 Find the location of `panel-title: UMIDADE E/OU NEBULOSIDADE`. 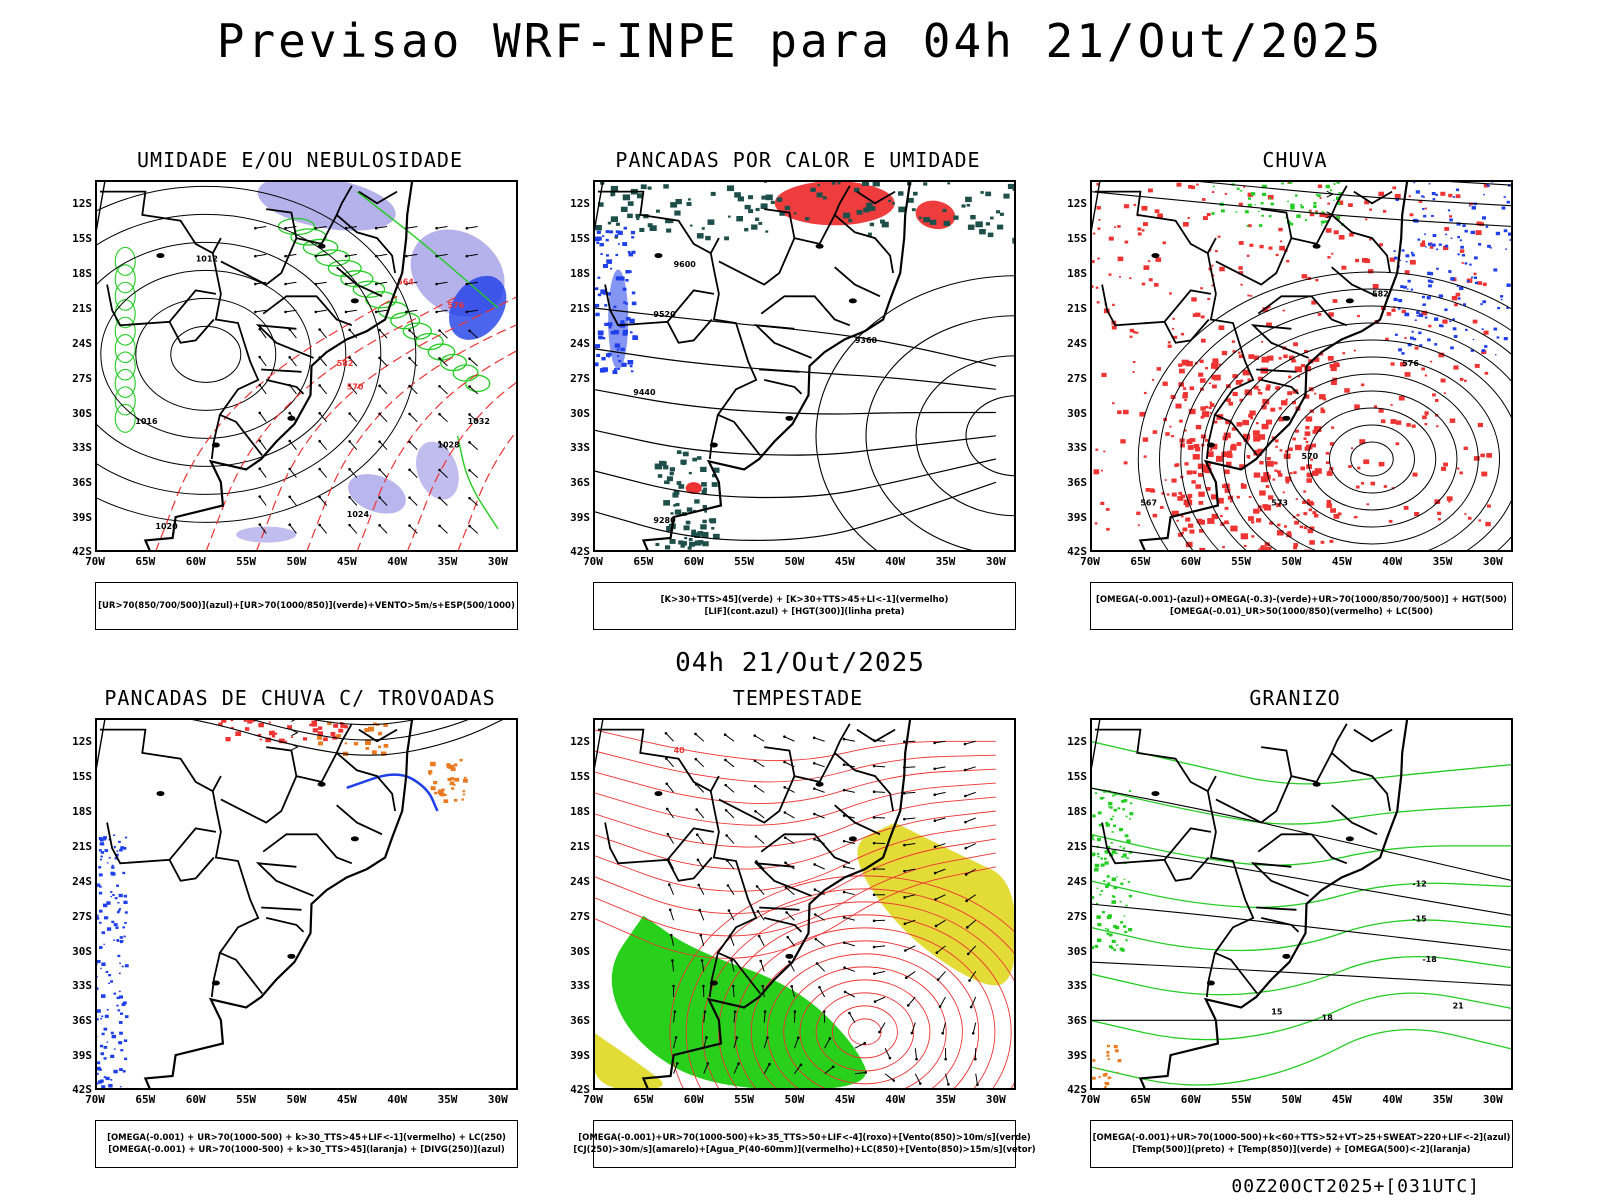

panel-title: UMIDADE E/OU NEBULOSIDADE is located at coordinates (300, 160).